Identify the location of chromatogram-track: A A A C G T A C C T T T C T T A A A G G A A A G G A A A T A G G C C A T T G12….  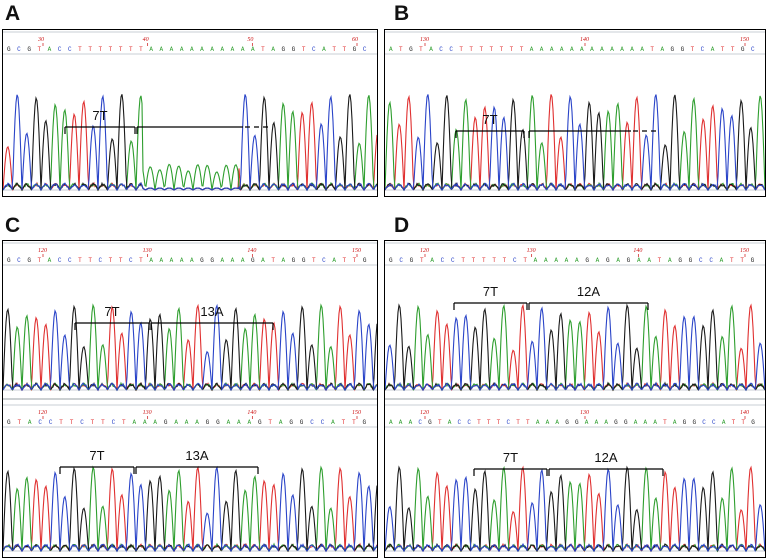
(575, 478).